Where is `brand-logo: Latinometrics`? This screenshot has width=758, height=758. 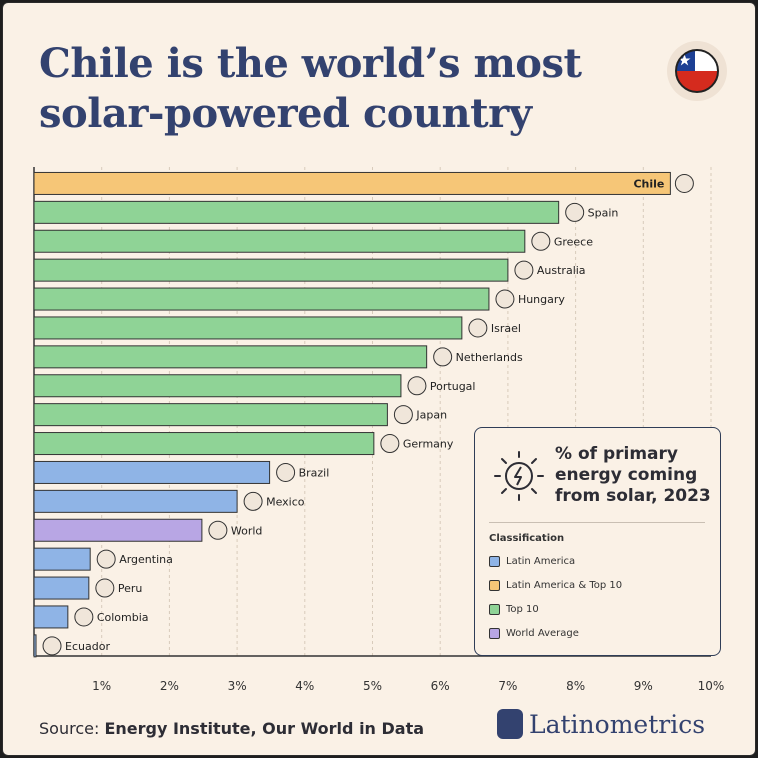
brand-logo: Latinometrics is located at coordinates (601, 724).